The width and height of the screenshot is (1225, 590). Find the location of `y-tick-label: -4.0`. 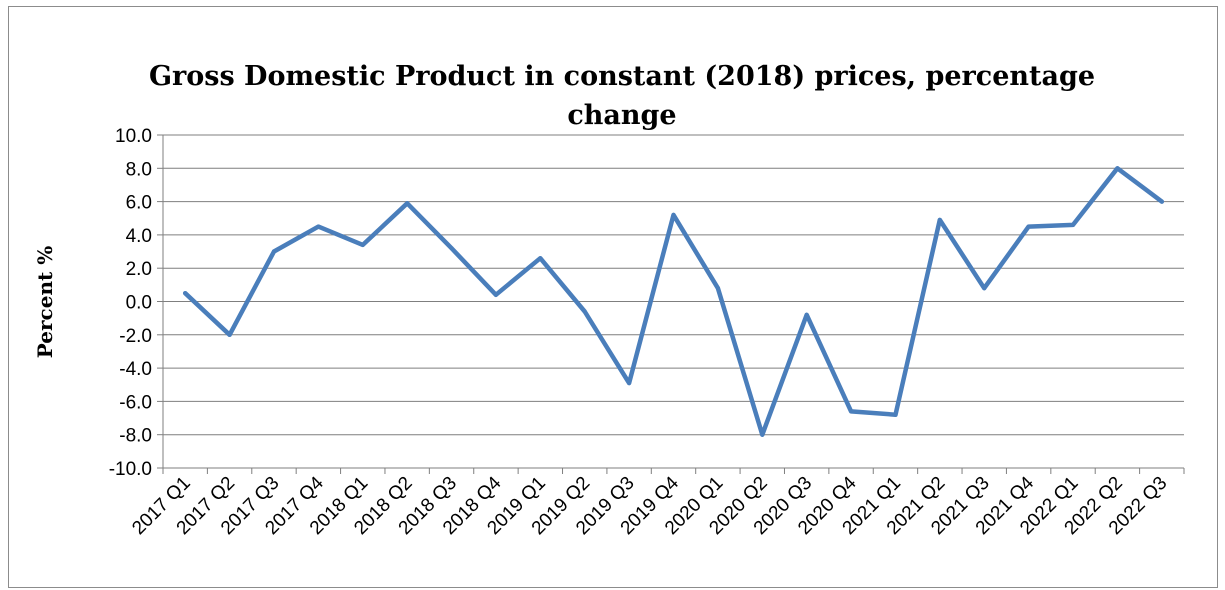

y-tick-label: -4.0 is located at coordinates (135, 369).